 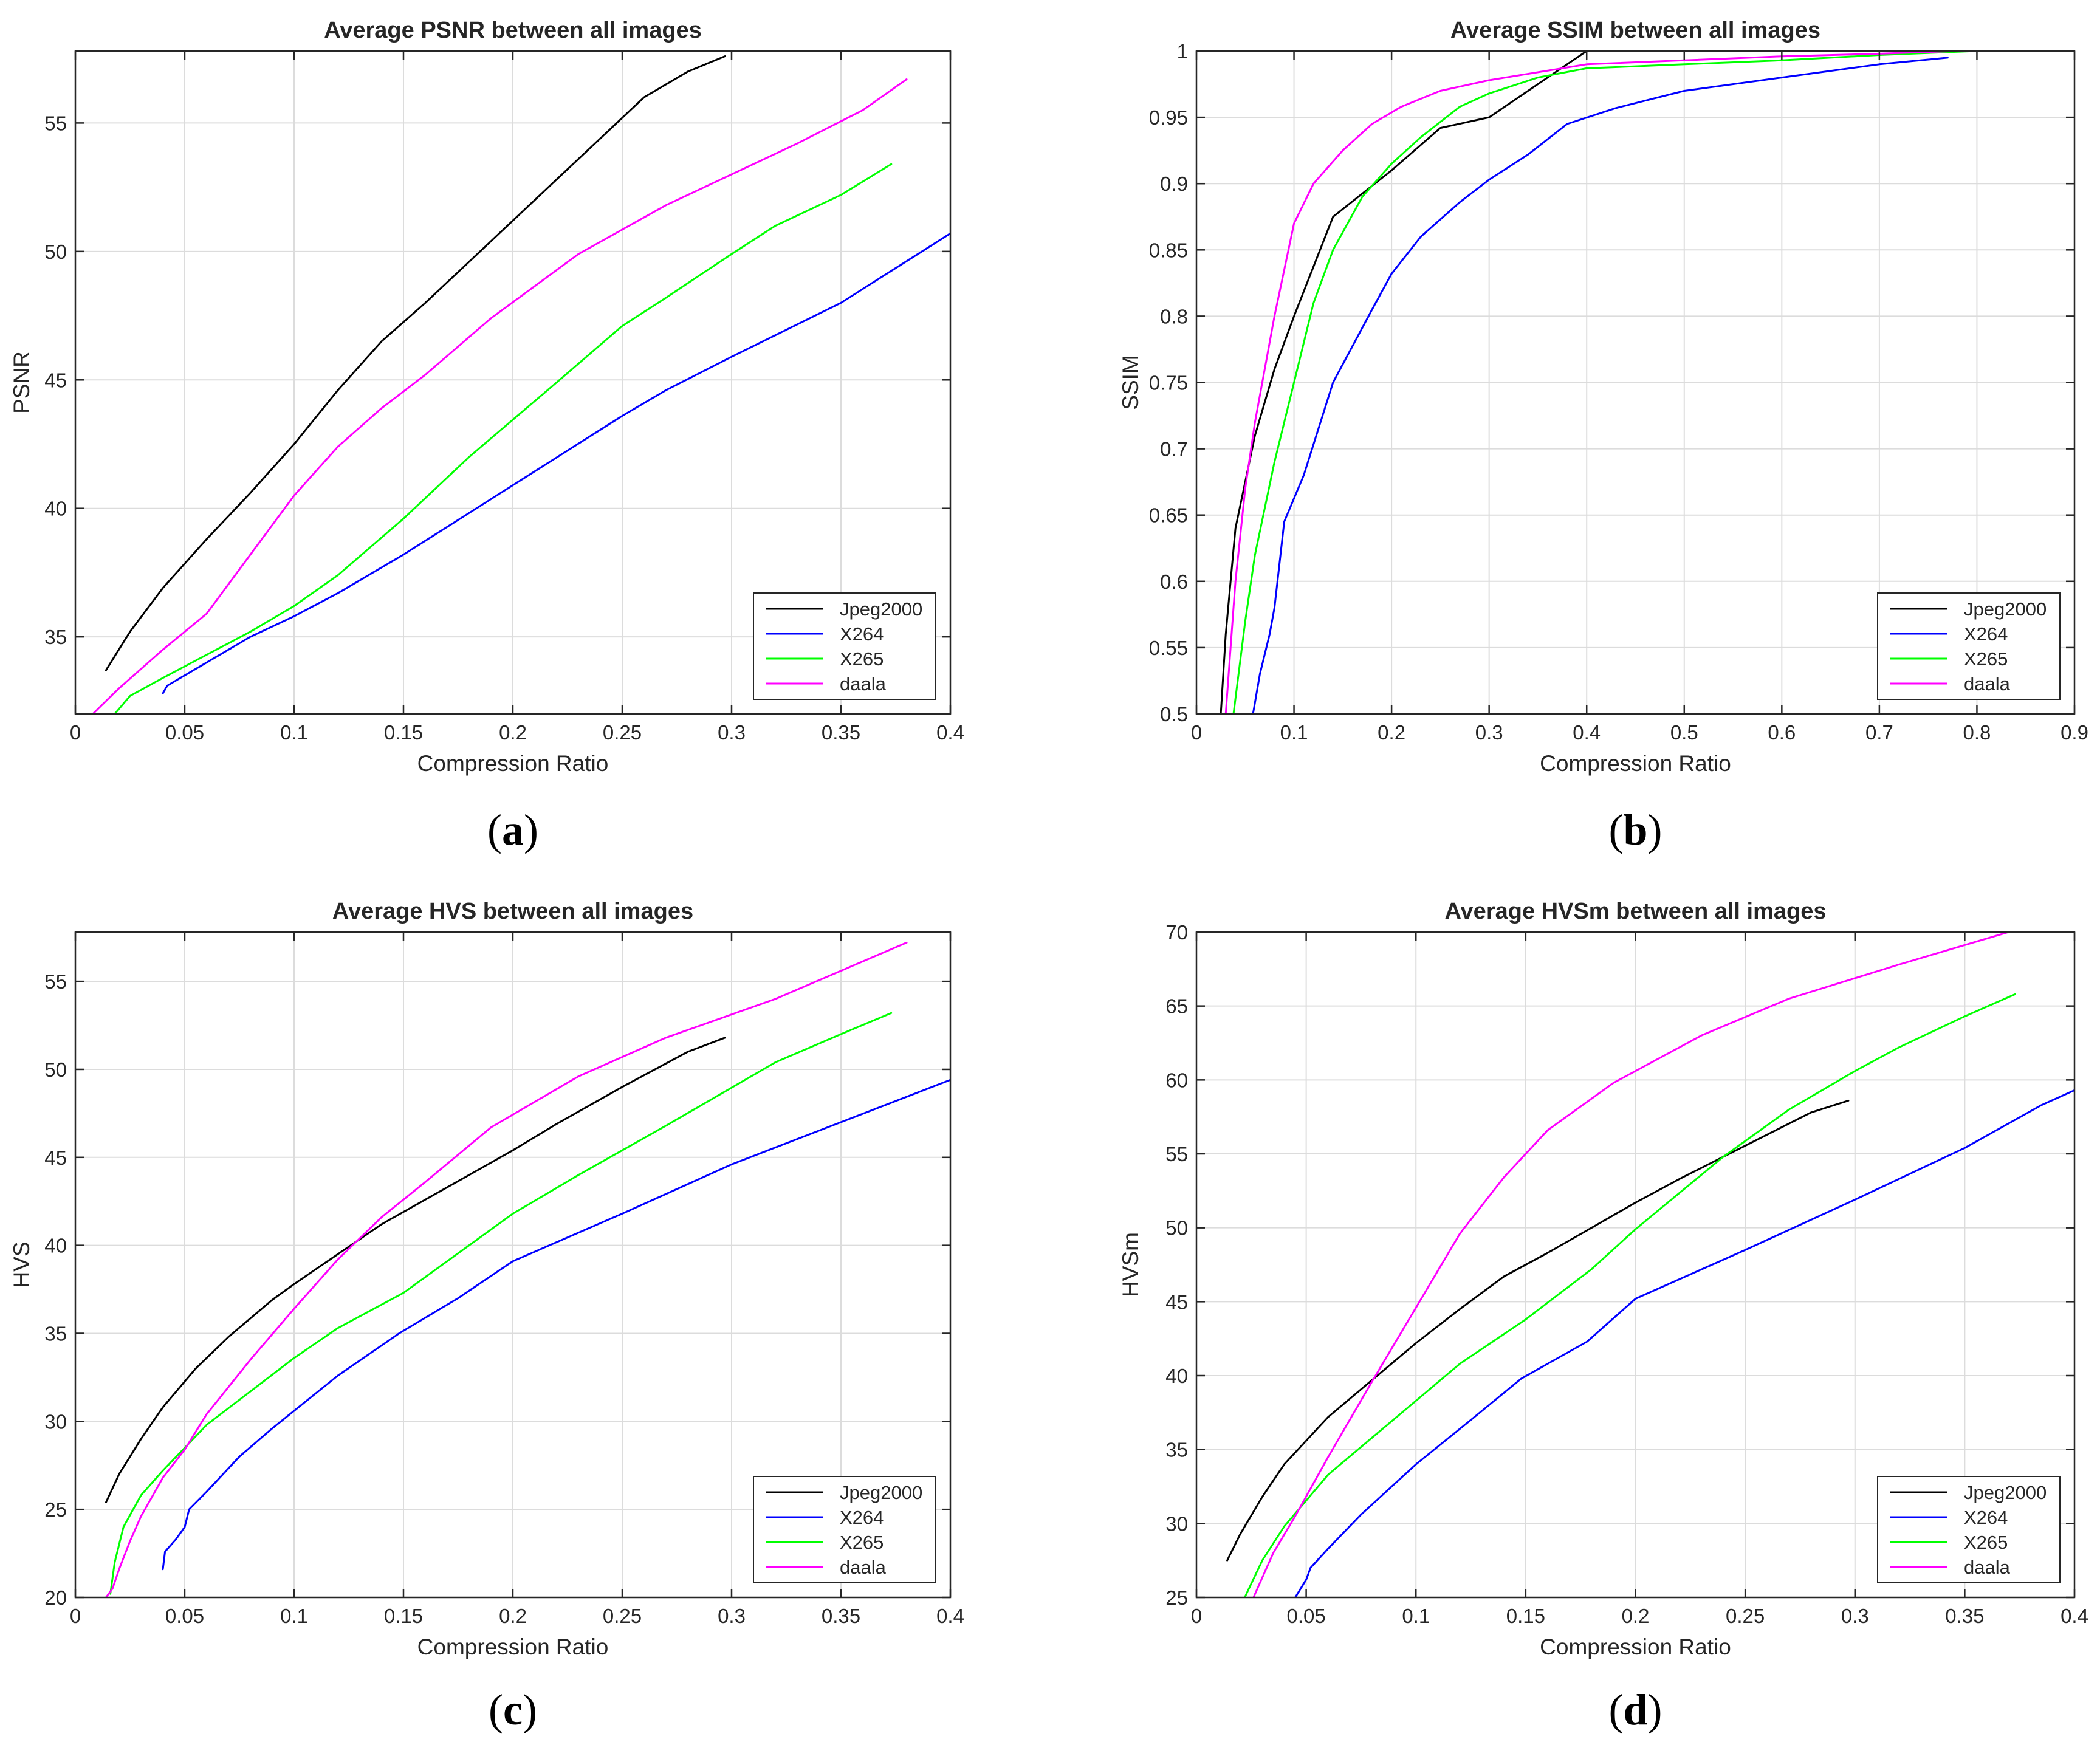 I want to click on y-tick-label: 40, so click(x=55, y=509).